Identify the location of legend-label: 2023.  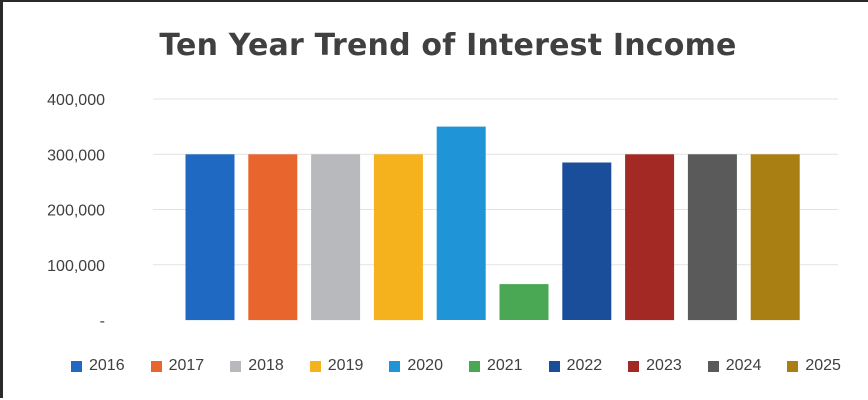
(664, 365).